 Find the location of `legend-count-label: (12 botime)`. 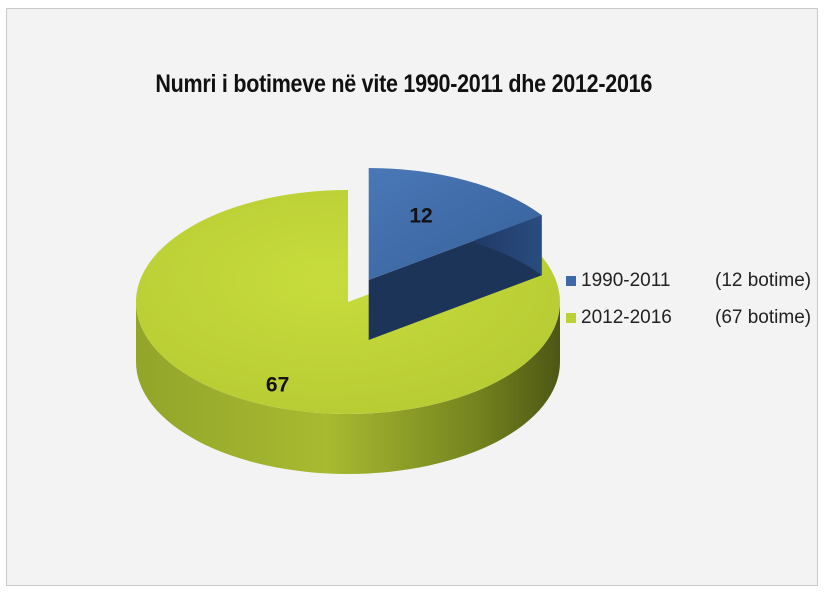

legend-count-label: (12 botime) is located at coordinates (763, 280).